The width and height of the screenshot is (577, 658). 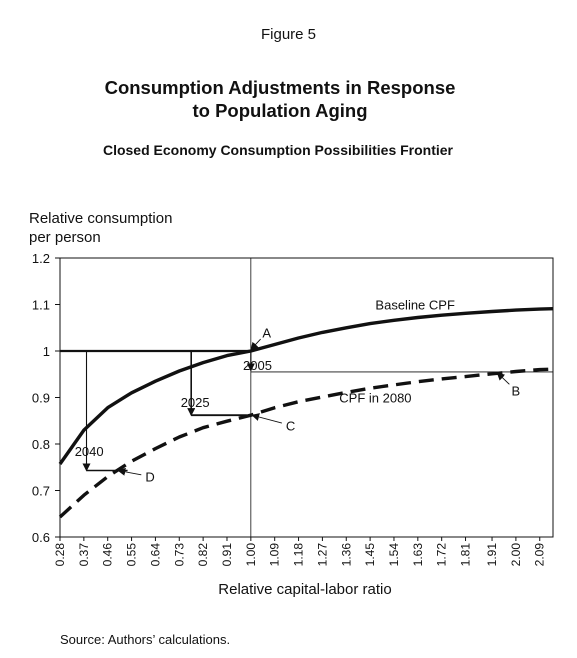 What do you see at coordinates (132, 555) in the screenshot?
I see `x-tick-label: 0.55` at bounding box center [132, 555].